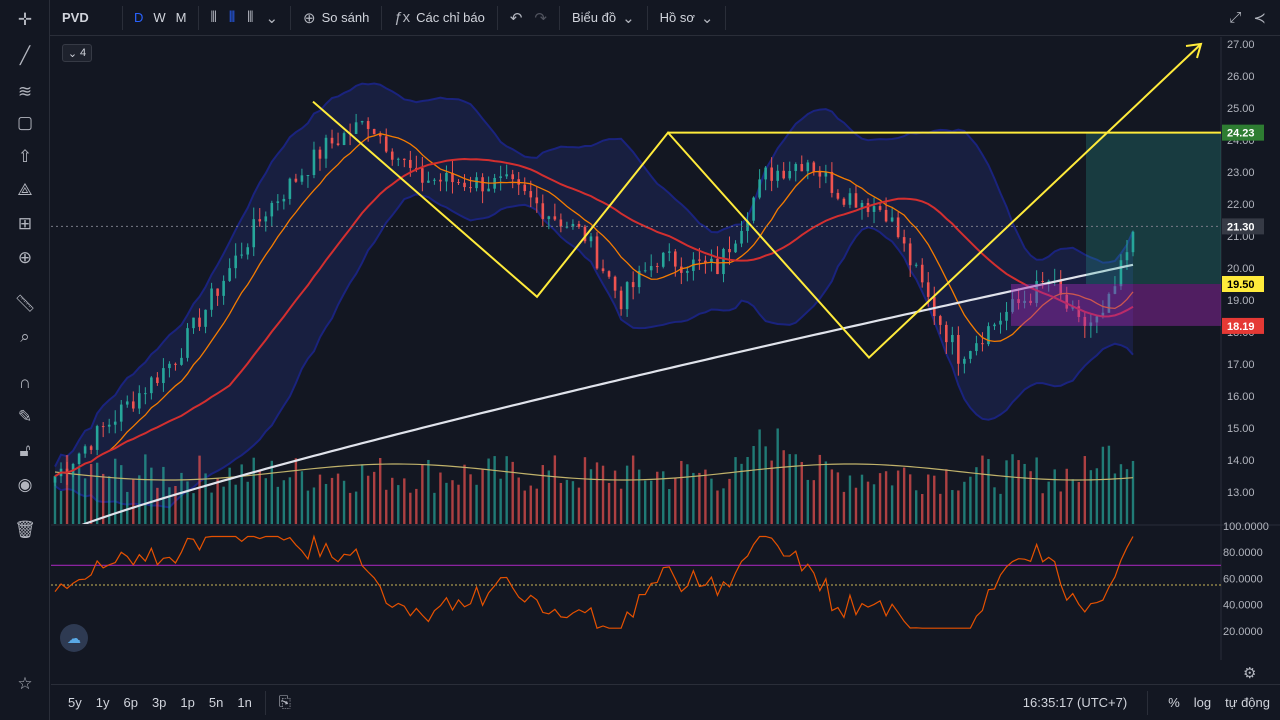 The image size is (1280, 720). I want to click on indicators-button: ƒx Các chỉ báo, so click(439, 17).